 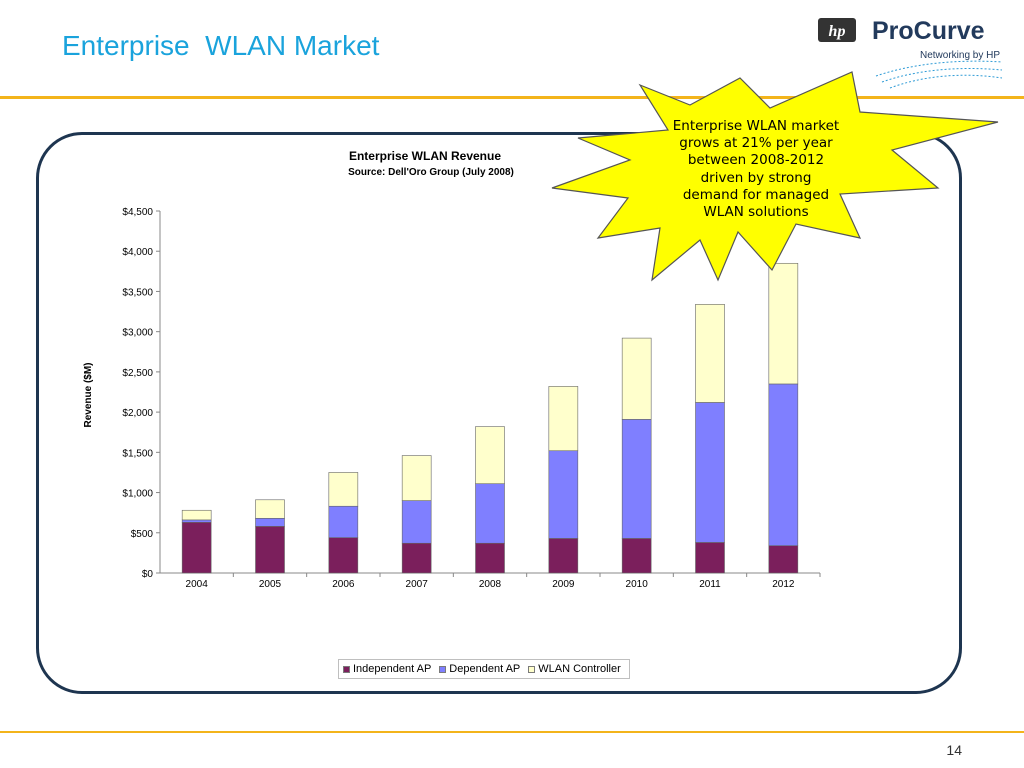 I want to click on hp-logo-mark: hp, so click(x=837, y=31).